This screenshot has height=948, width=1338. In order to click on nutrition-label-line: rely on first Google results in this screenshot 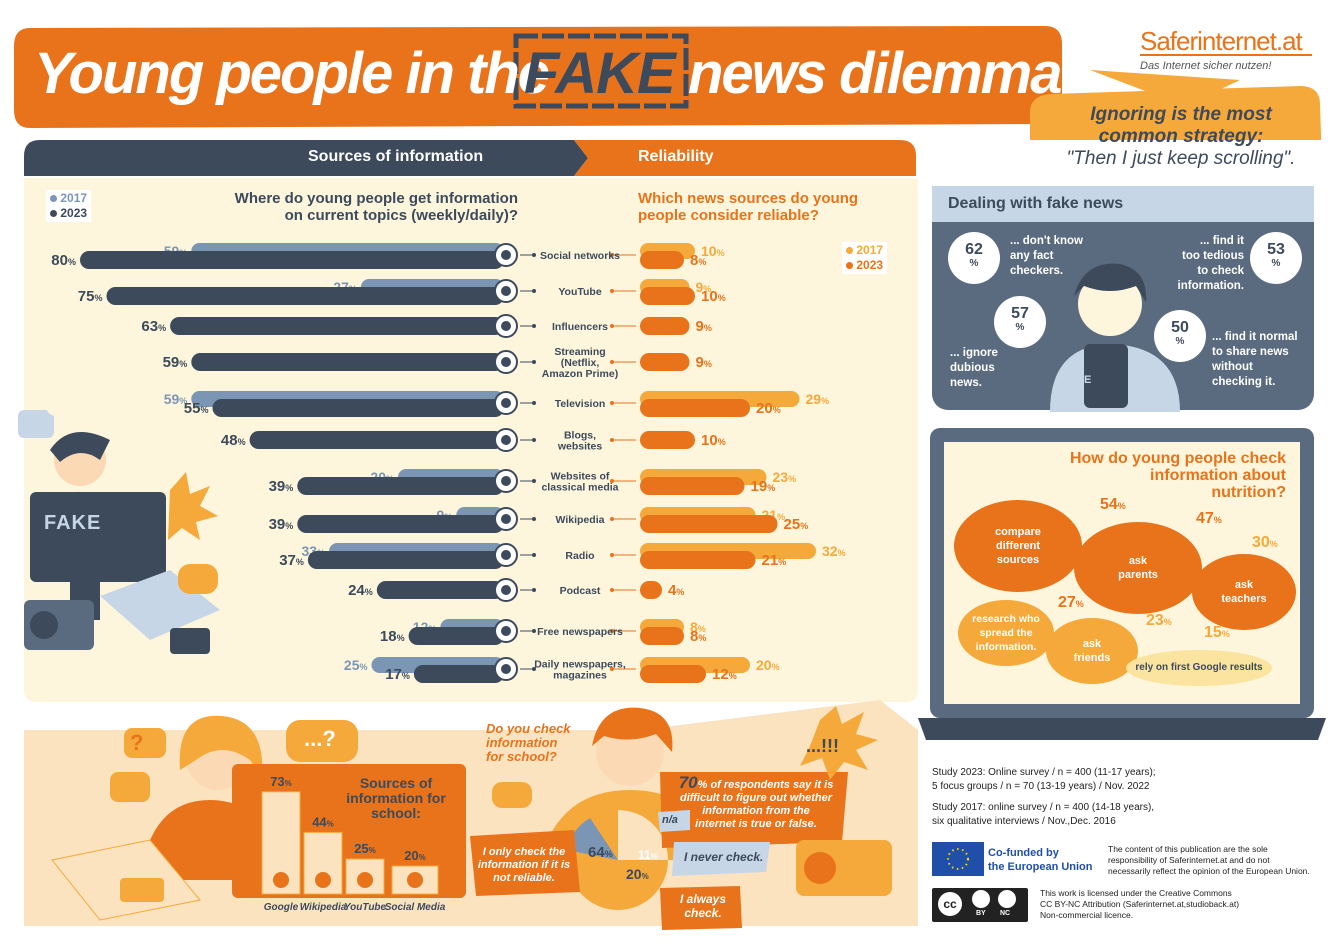, I will do `click(1199, 667)`.